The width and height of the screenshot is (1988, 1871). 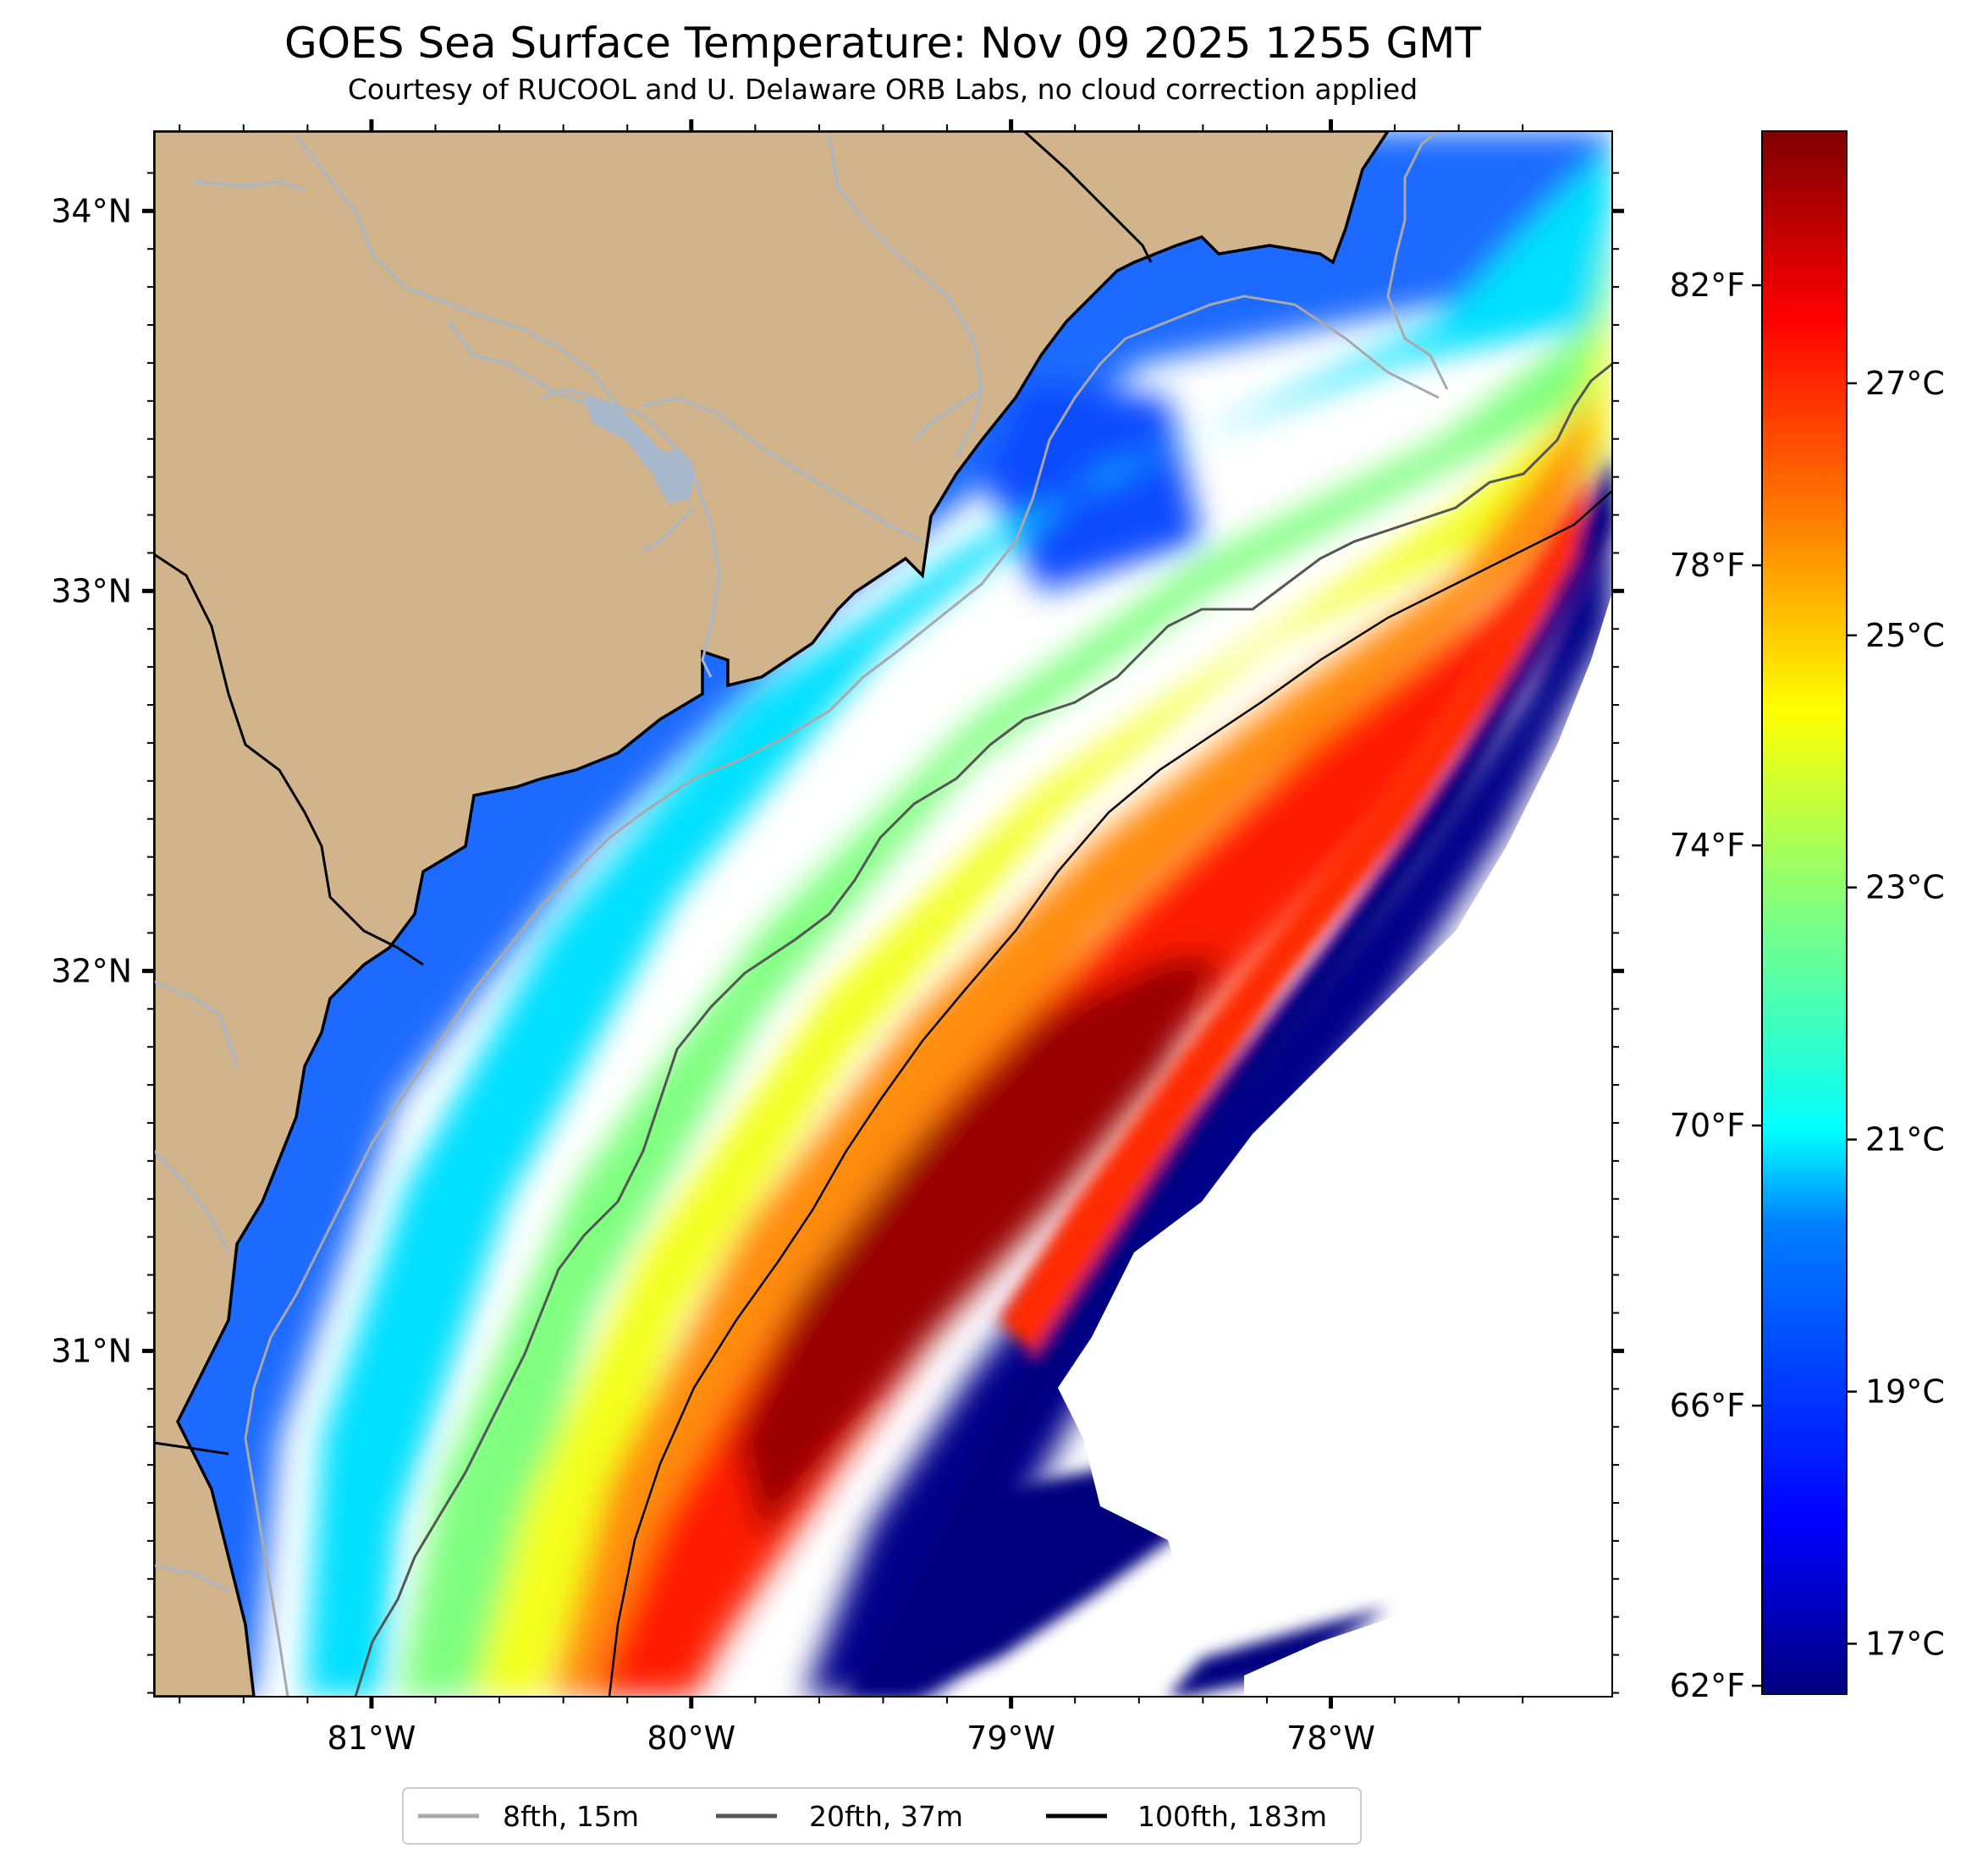 I want to click on colorbar-celsius-label: 27°C, so click(x=1905, y=384).